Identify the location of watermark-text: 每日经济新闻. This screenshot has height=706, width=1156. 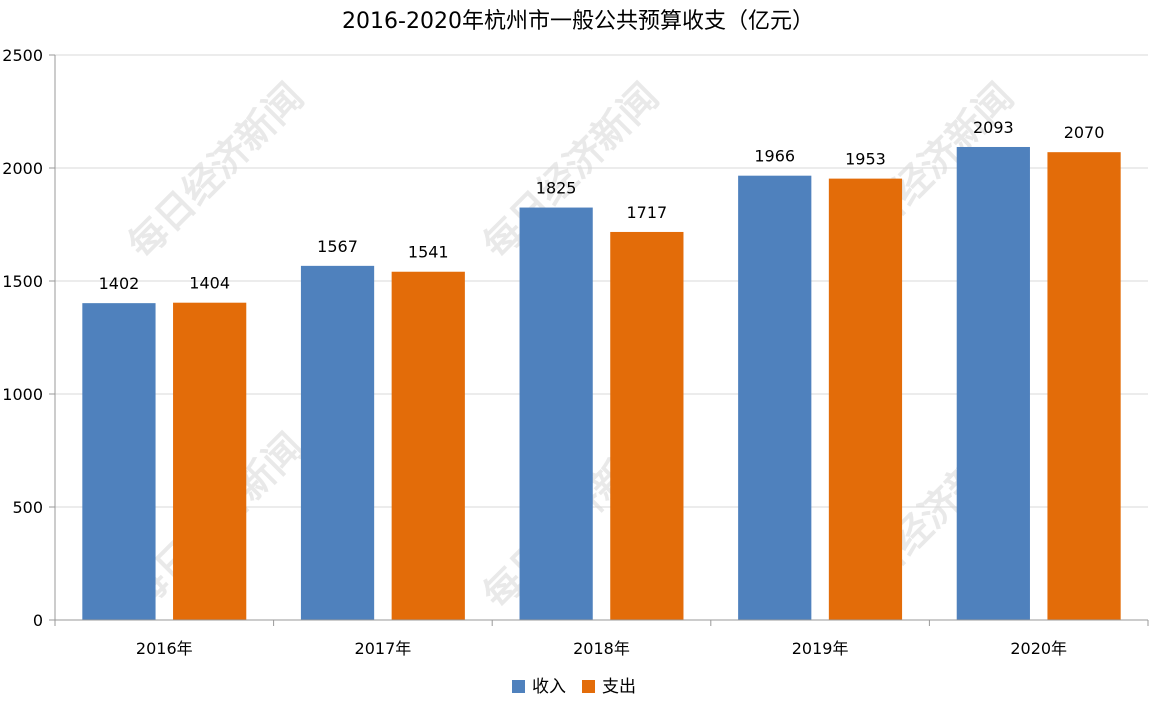
(215, 170).